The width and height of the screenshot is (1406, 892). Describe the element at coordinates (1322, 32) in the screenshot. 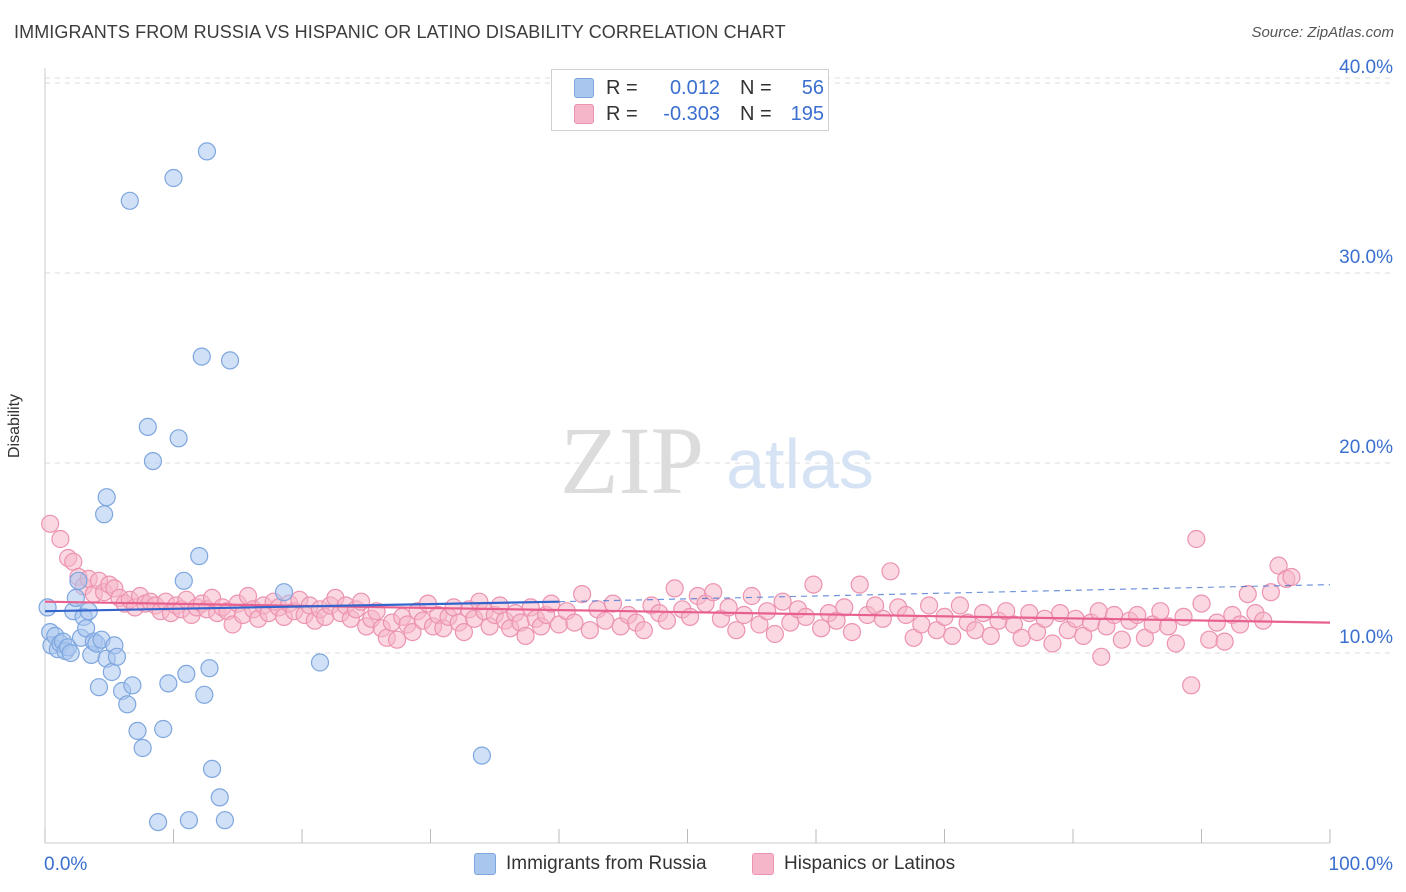

I see `source-label: Source: ZipAtlas.com` at that location.